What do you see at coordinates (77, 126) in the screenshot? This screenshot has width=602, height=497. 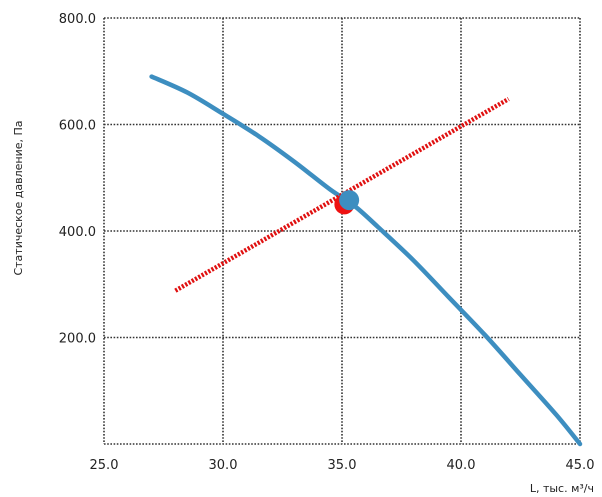 I see `y-tick-label: 600.0` at bounding box center [77, 126].